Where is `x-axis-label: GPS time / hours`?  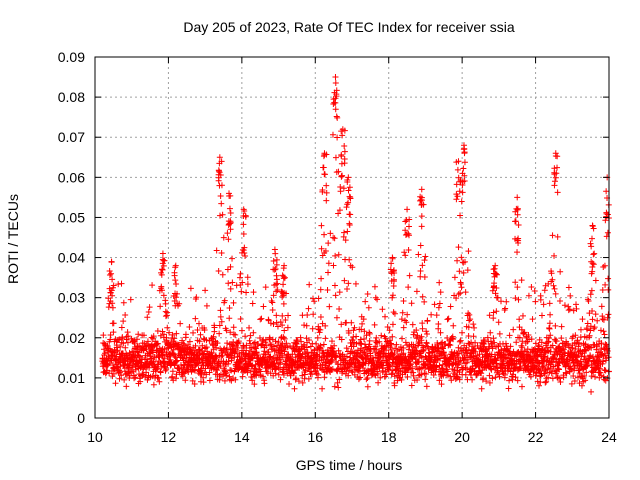
x-axis-label: GPS time / hours is located at coordinates (349, 465).